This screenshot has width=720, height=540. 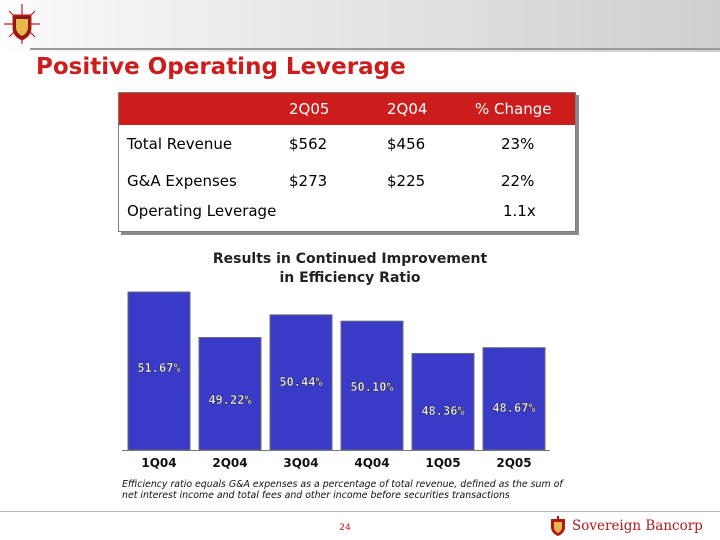 I want to click on cell-ga-2q04: $225, so click(x=406, y=181).